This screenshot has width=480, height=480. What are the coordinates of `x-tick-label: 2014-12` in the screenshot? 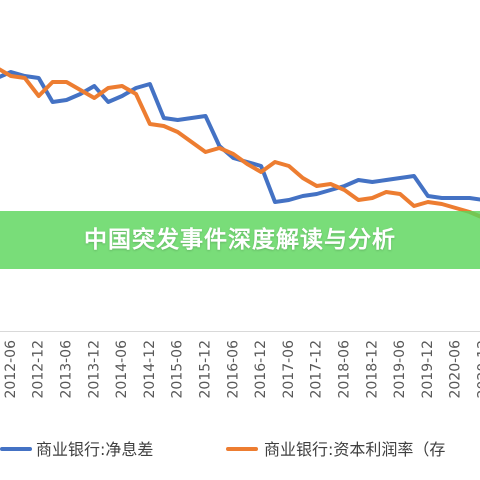 It's located at (150, 369).